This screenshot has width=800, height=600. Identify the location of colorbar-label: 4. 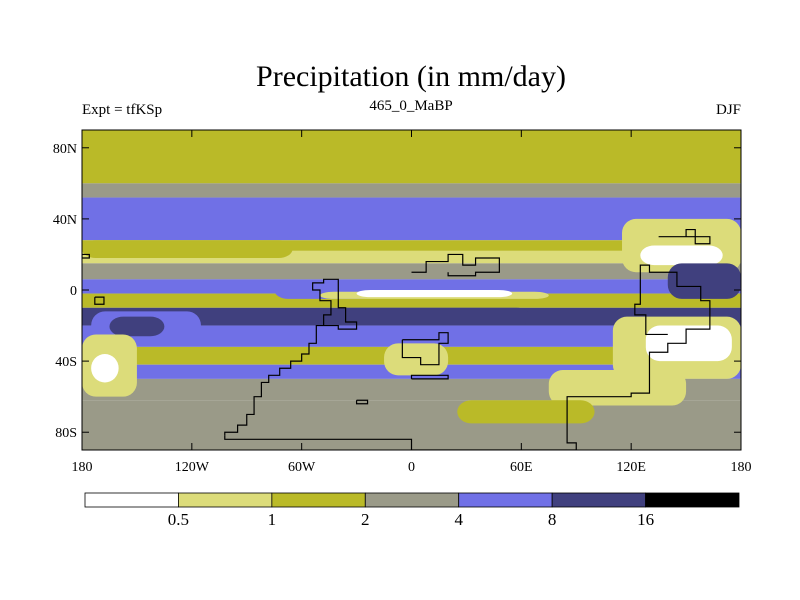
(458, 519).